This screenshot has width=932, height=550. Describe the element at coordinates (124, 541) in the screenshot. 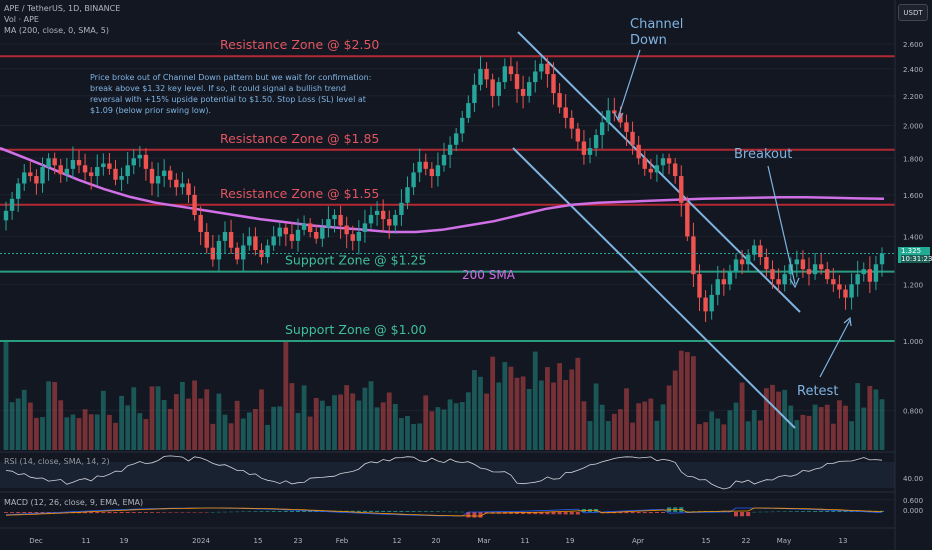

I see `time-tick-label: 19` at that location.